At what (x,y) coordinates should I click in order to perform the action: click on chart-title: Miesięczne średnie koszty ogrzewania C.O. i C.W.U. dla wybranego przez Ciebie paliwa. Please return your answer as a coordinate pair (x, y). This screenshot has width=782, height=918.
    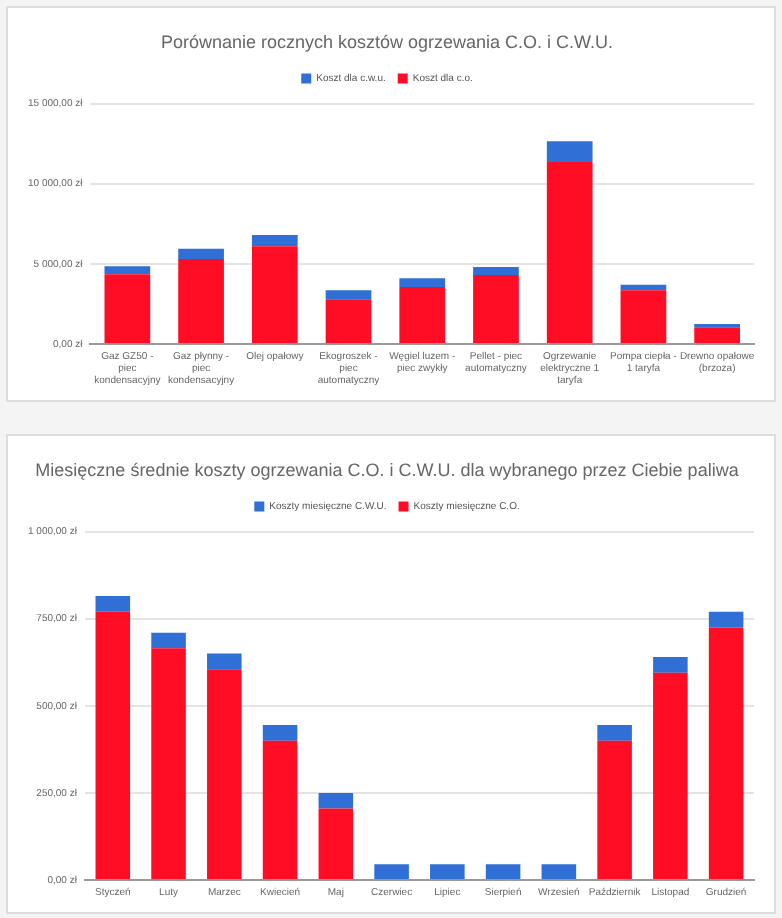
    Looking at the image, I should click on (387, 469).